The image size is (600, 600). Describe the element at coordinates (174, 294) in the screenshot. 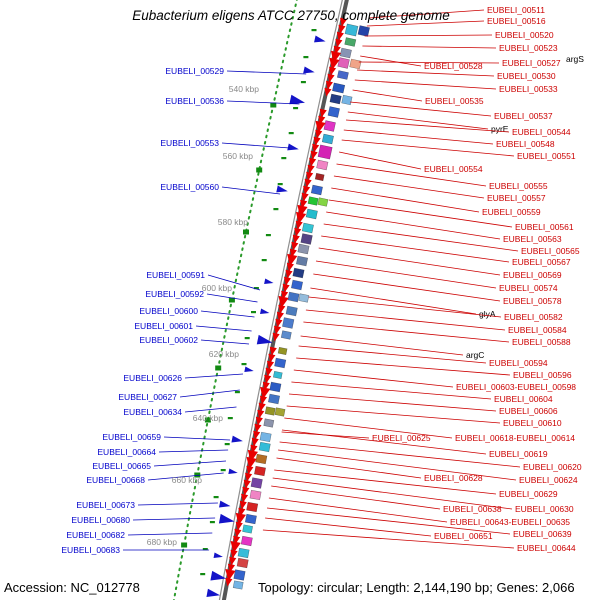

I see `gene-label-left: EUBELI_00592` at that location.